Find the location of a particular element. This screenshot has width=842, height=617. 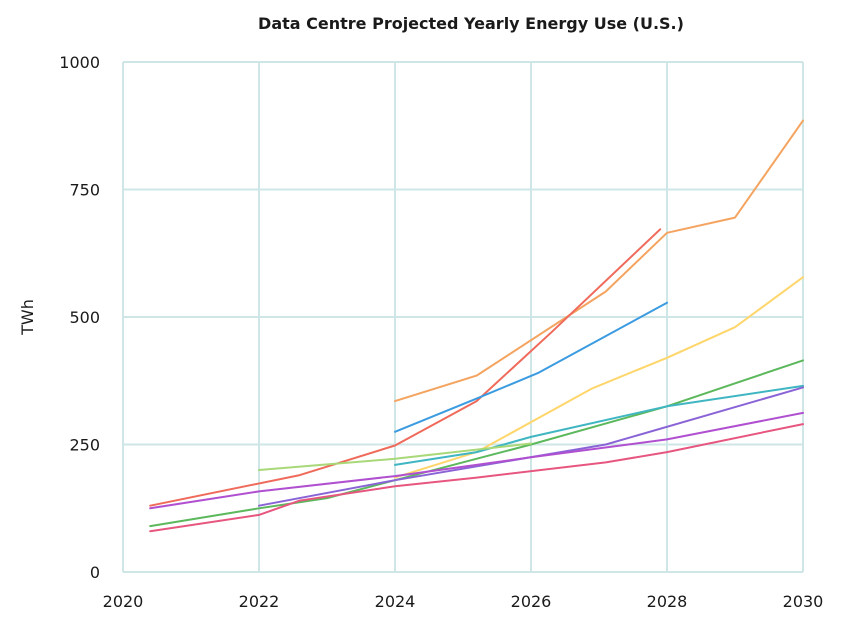

y-tick-label: 750 is located at coordinates (84, 190).